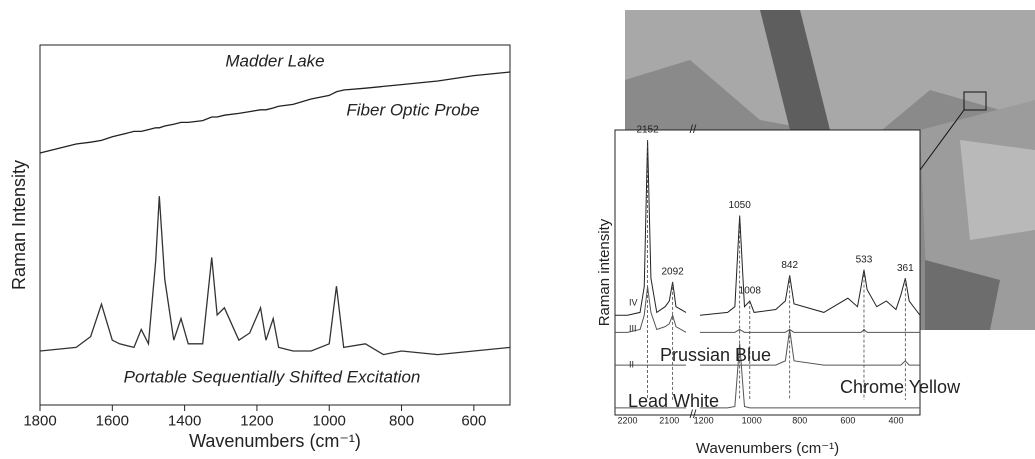 The width and height of the screenshot is (1035, 459). I want to click on y-axis-label: Raman Intensity, so click(19, 225).